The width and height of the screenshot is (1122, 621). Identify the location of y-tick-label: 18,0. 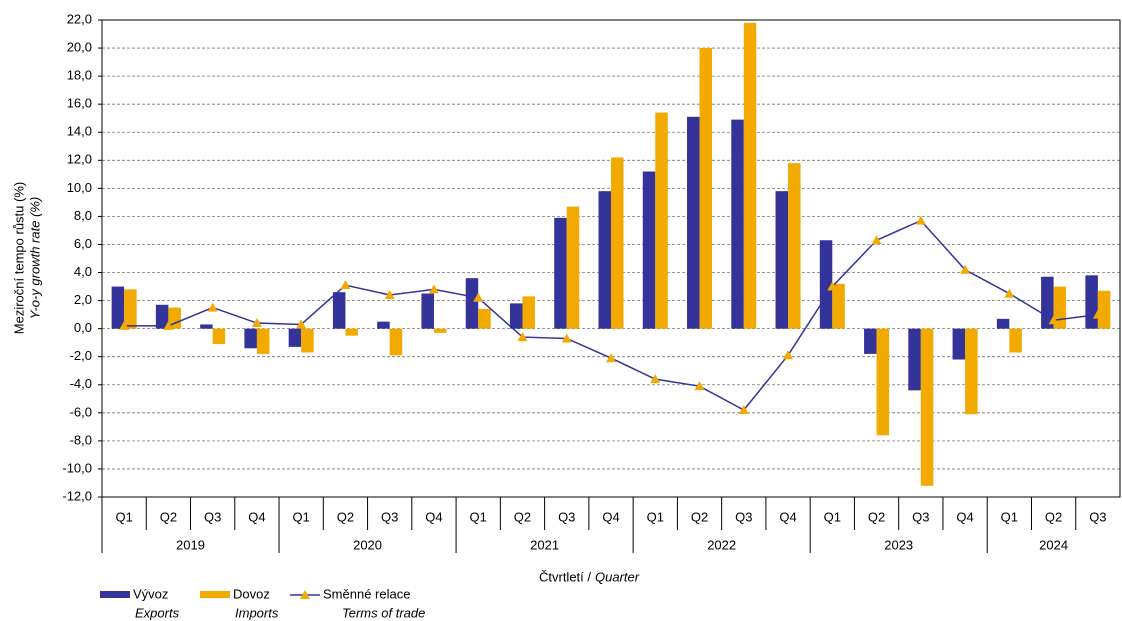
(79, 75).